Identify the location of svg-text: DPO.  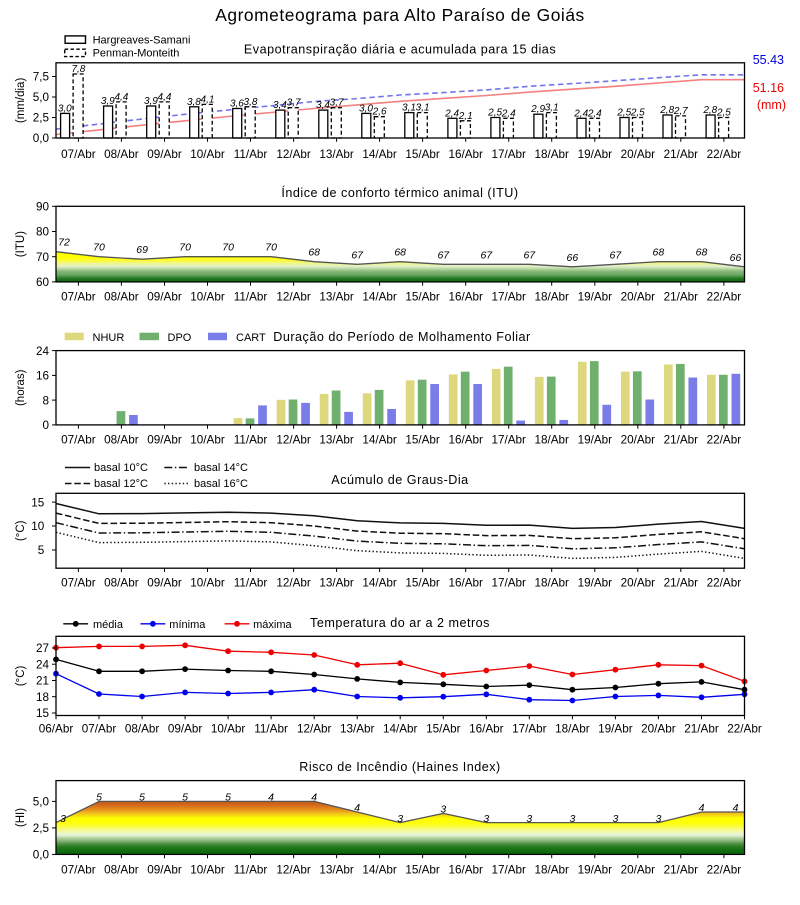
(180, 338).